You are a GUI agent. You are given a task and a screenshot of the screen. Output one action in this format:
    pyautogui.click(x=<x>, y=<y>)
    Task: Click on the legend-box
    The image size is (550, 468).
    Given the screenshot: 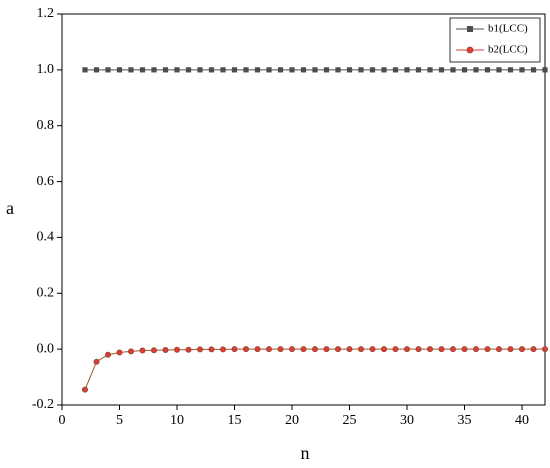 What is the action you would take?
    pyautogui.click(x=495, y=40)
    